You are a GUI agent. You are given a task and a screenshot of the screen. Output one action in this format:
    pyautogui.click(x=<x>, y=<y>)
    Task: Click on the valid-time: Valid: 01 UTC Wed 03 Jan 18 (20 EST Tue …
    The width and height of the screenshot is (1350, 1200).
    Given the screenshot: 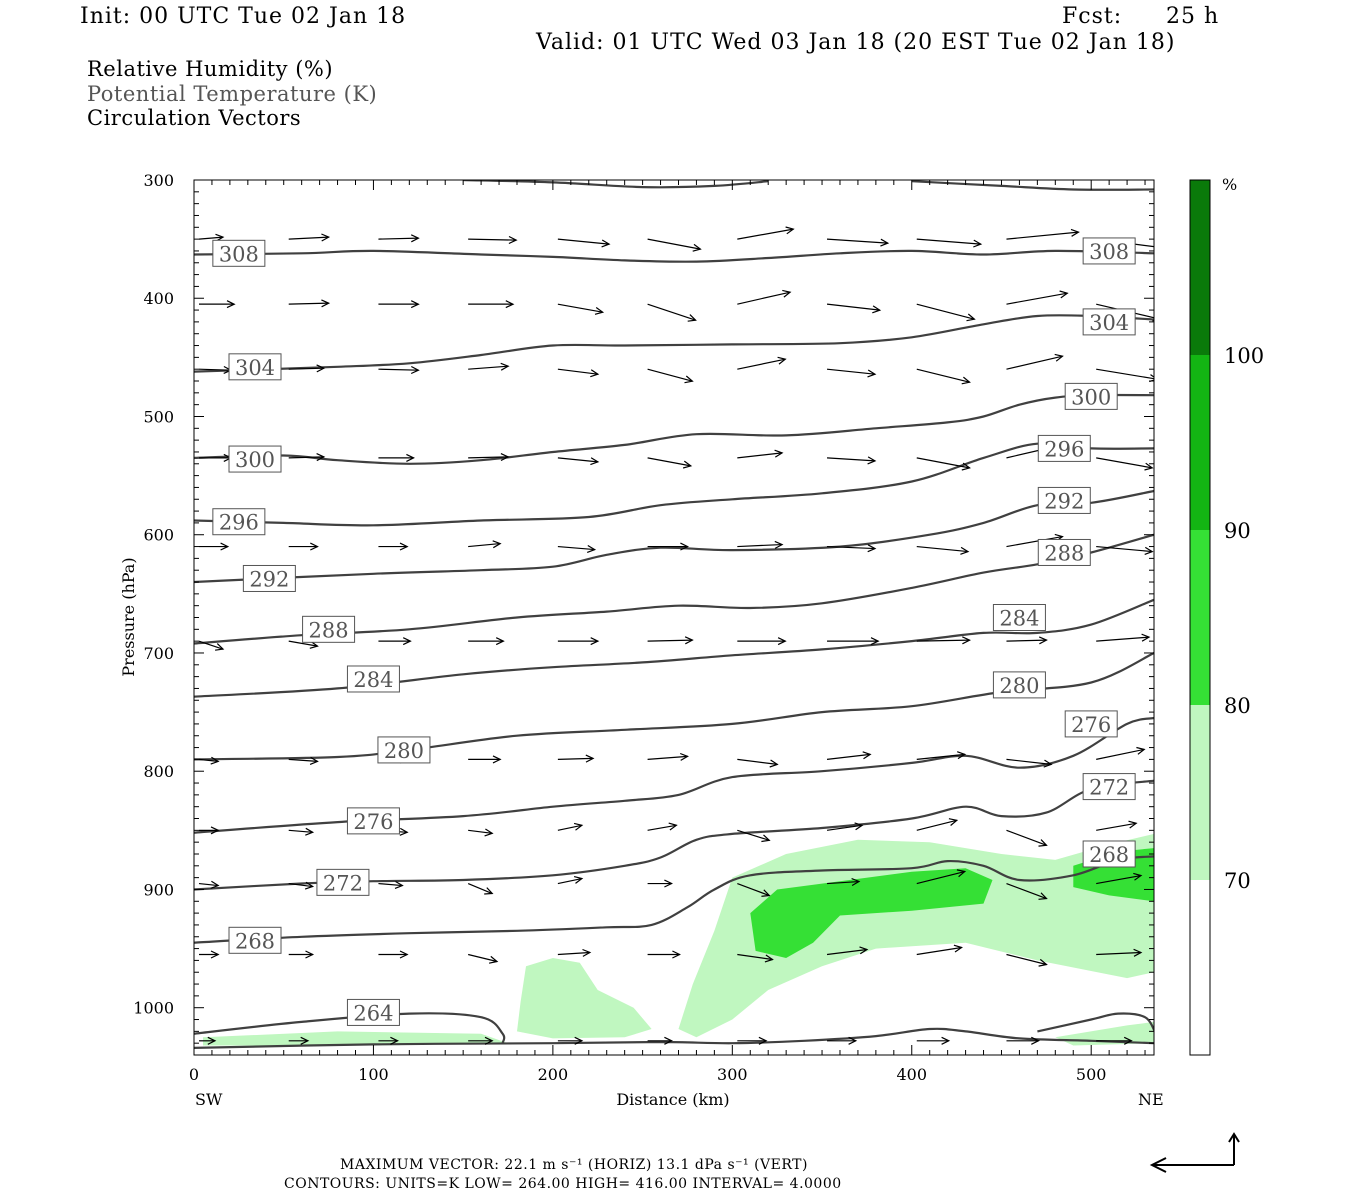 What is the action you would take?
    pyautogui.click(x=856, y=42)
    